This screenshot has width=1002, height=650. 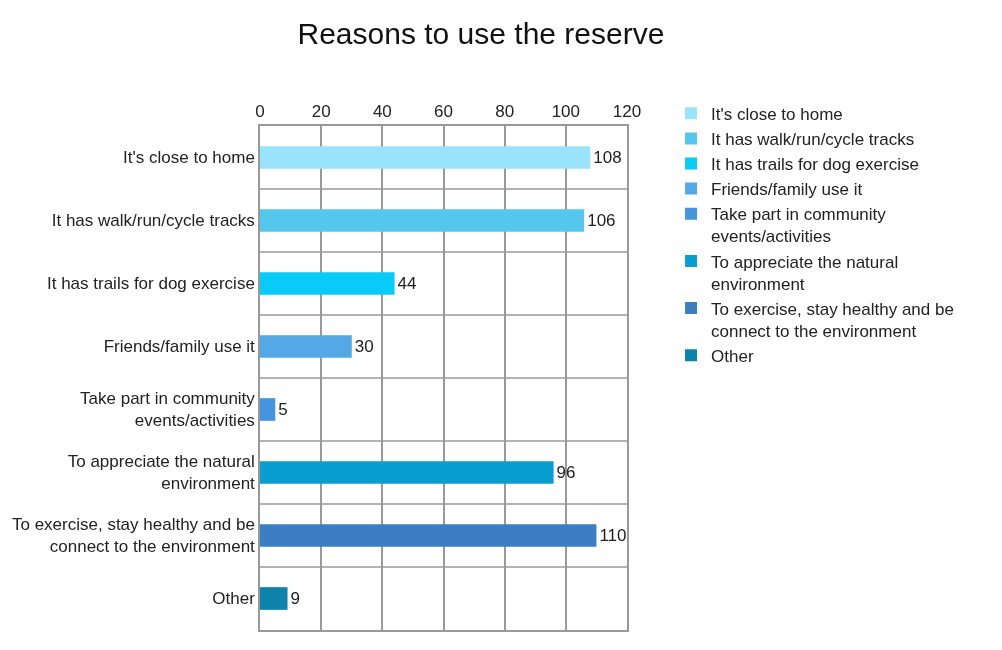 I want to click on y-tick-label: Other, so click(x=234, y=599).